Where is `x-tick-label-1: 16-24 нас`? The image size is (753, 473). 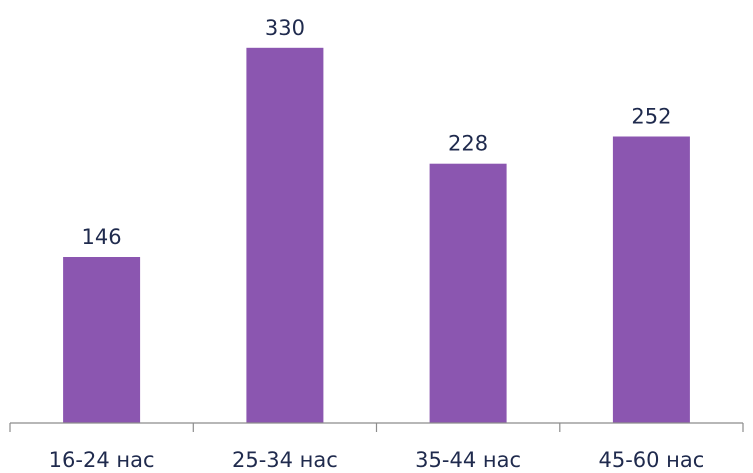
x-tick-label-1: 16-24 нас is located at coordinates (102, 460).